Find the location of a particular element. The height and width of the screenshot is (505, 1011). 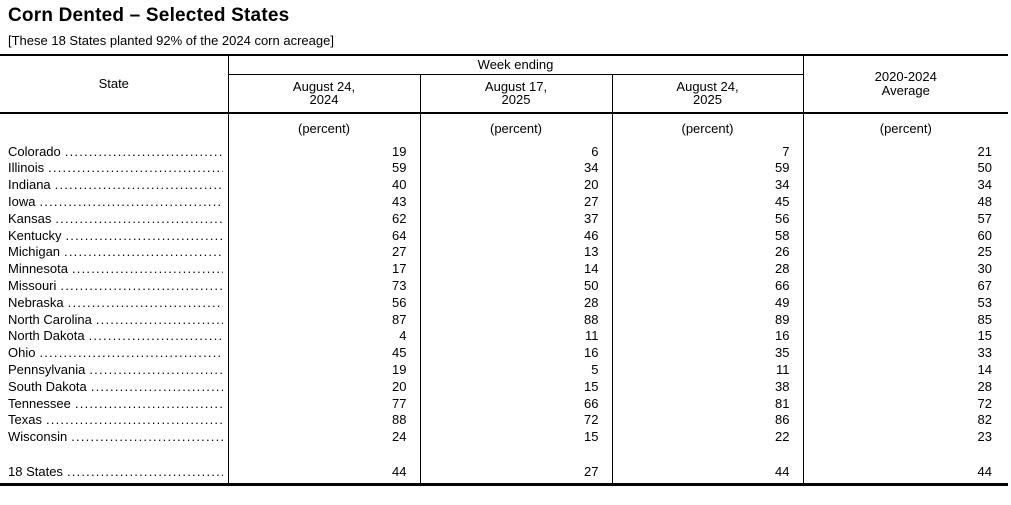

value-cell: 88 is located at coordinates (324, 420).